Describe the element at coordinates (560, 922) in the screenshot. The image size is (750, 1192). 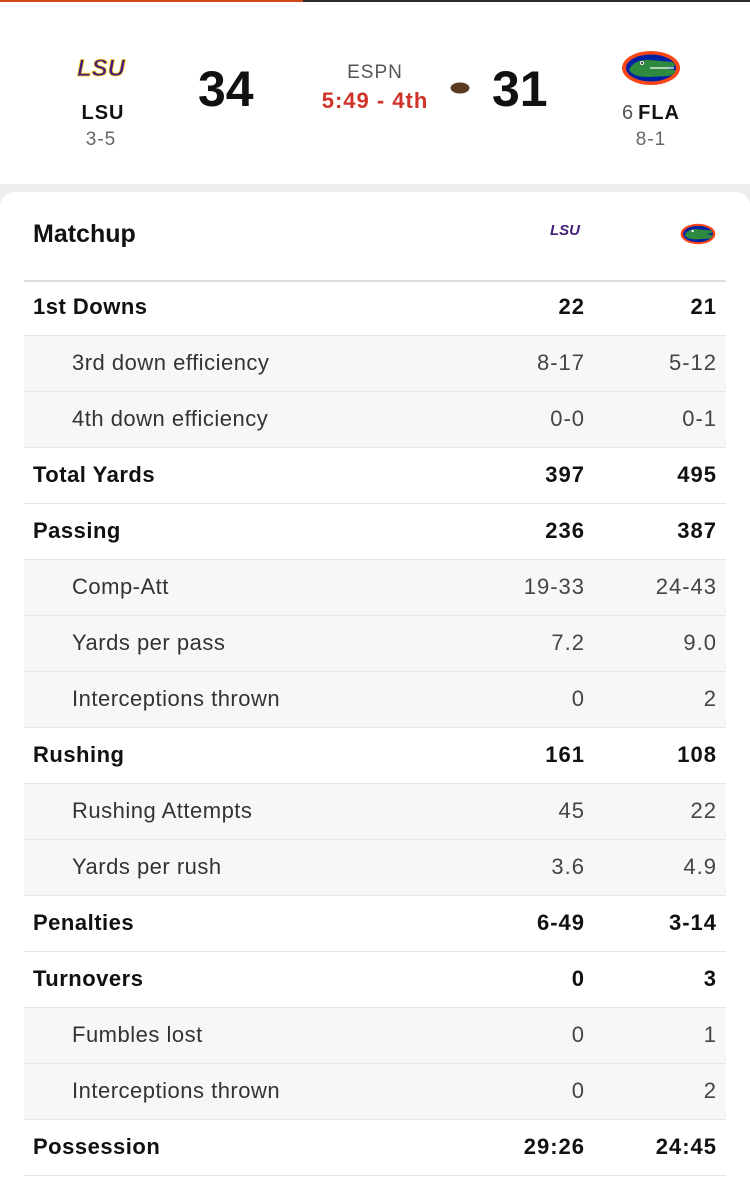
I see `away-stat-value: 6-49` at that location.